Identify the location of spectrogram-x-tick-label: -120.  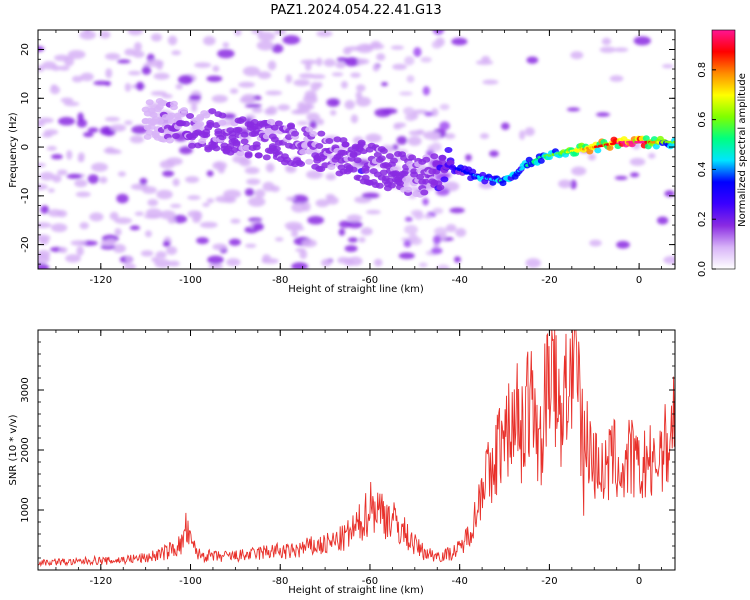
(100, 280).